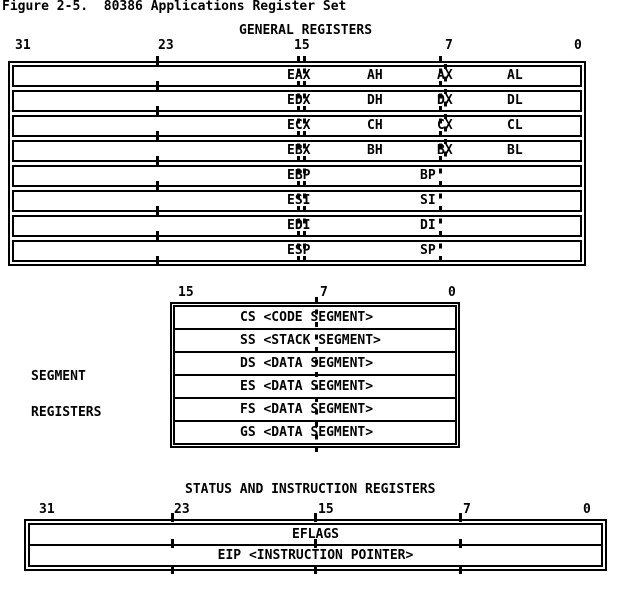 This screenshot has width=640, height=600. Describe the element at coordinates (375, 125) in the screenshot. I see `high-byte-label: CH` at that location.